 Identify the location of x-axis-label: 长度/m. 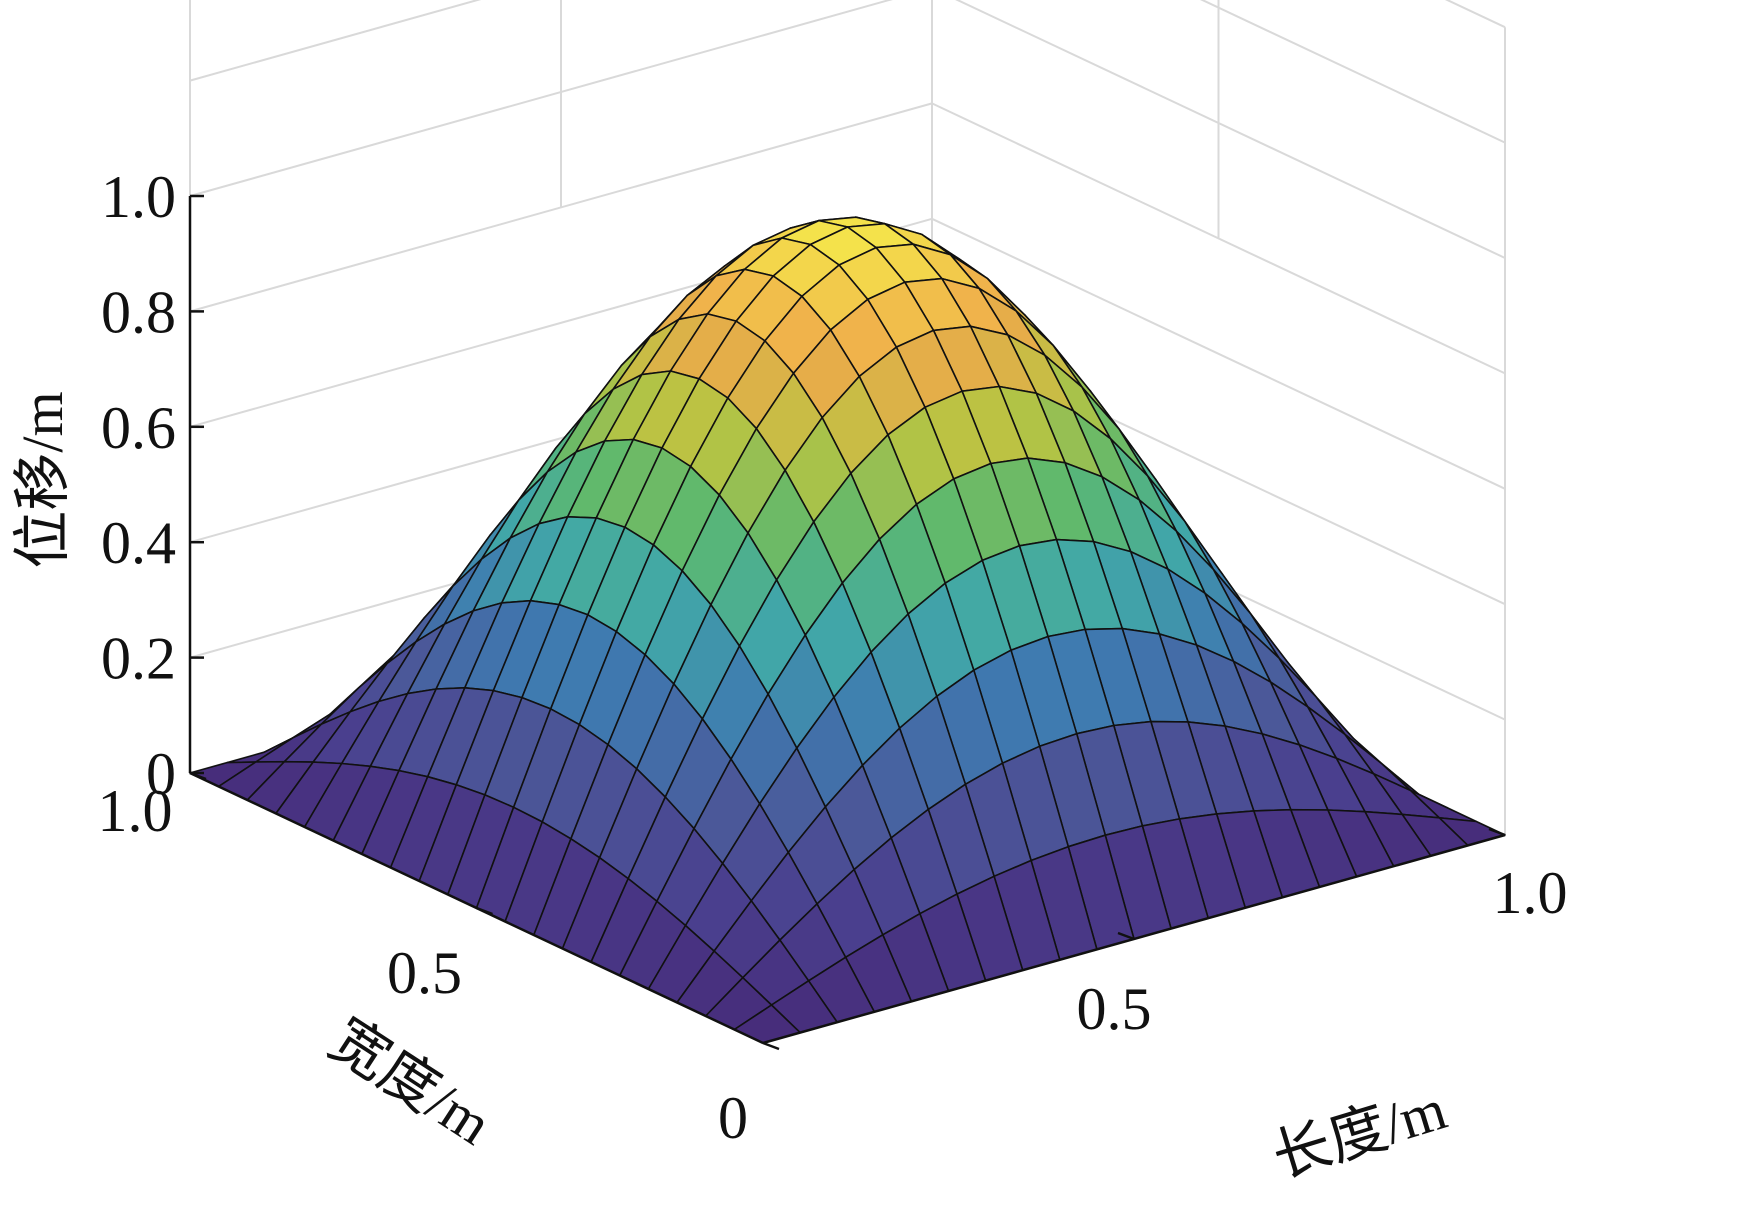
(1359, 1133).